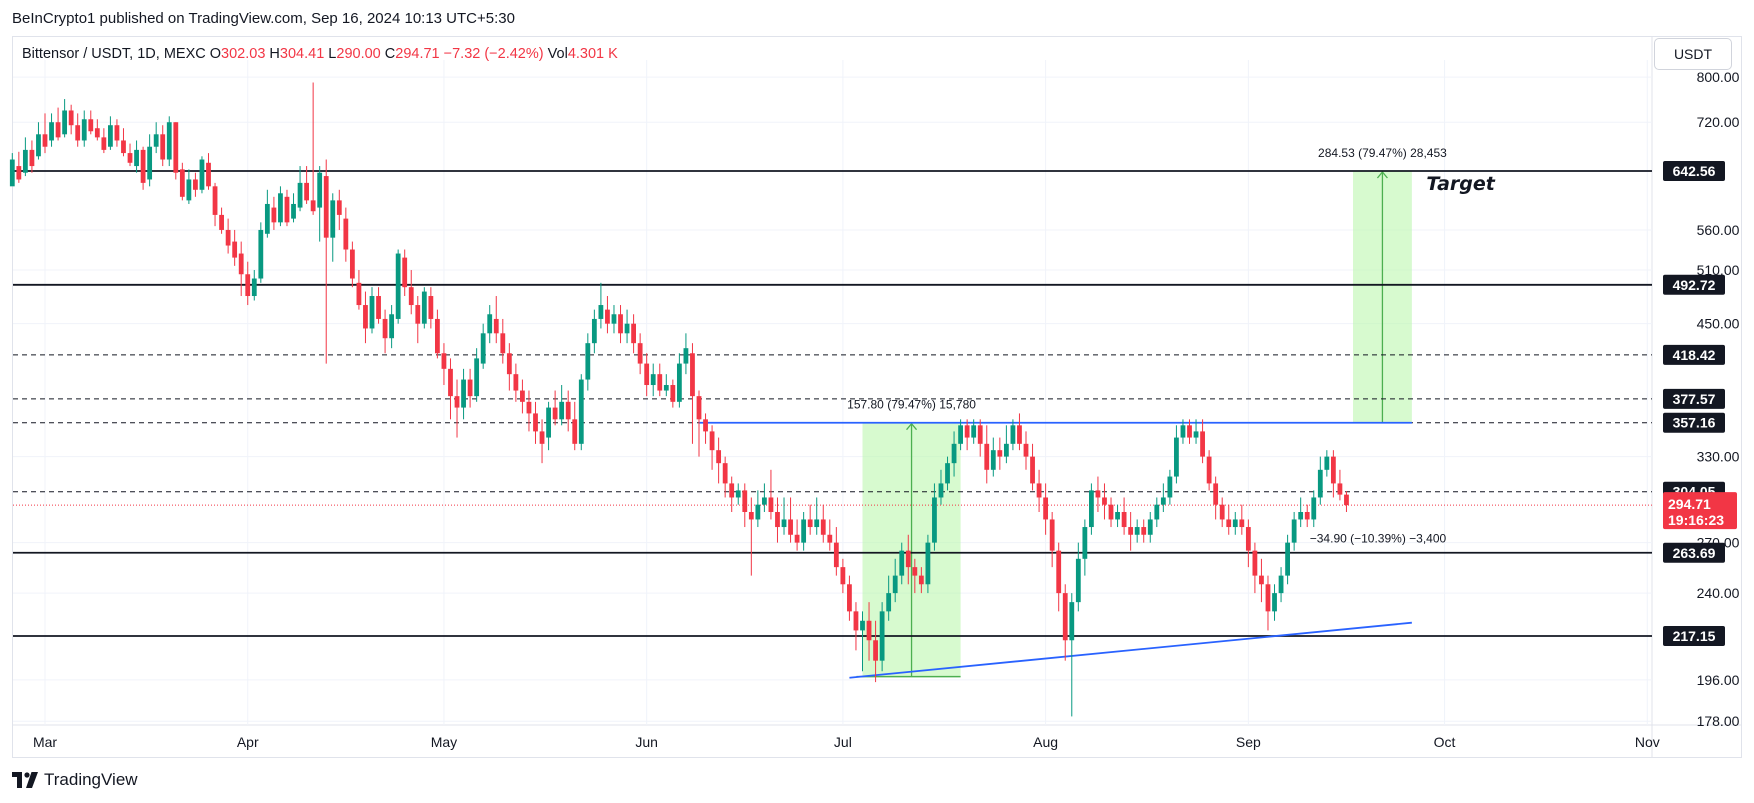  I want to click on measure-label: 284.53 (79.47%) 28,453, so click(1382, 153).